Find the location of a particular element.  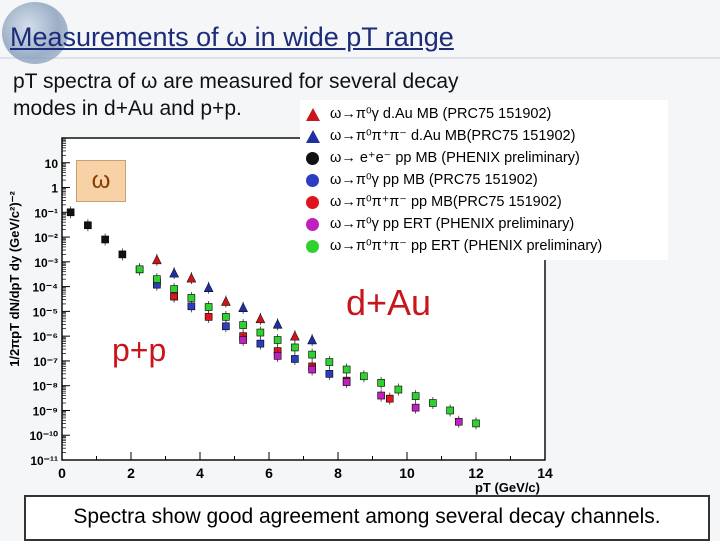

legend-label: ω→π⁰γ pp ERT (PHENIX preliminary) is located at coordinates (452, 224).